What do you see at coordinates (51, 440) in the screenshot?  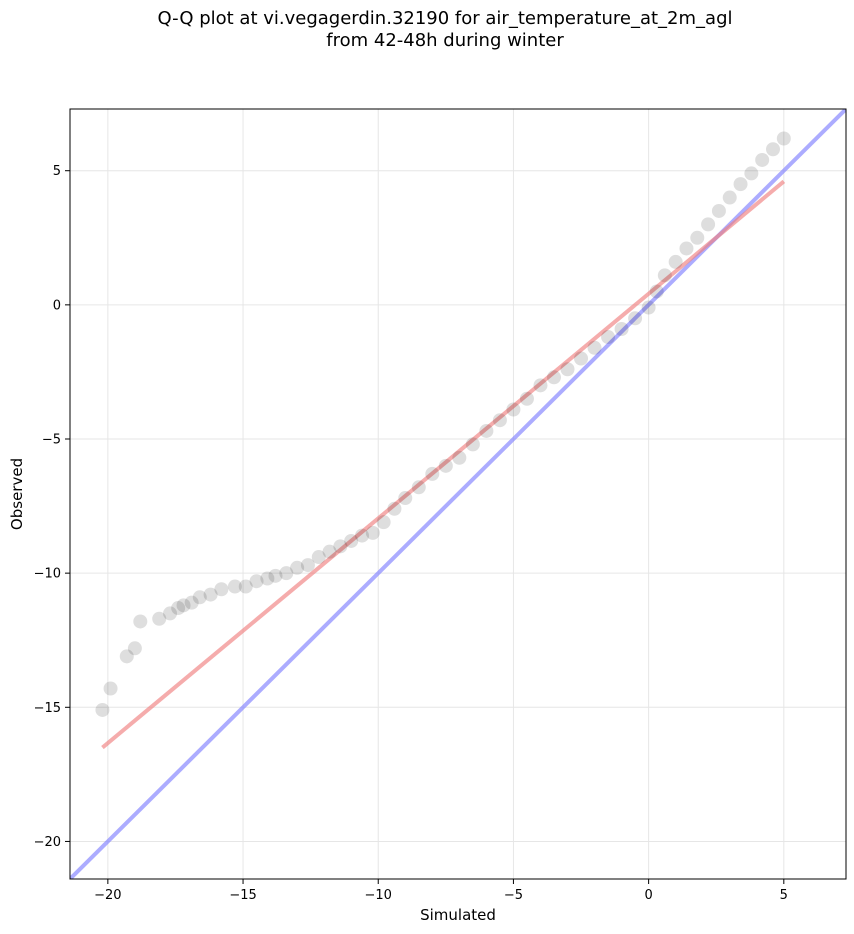 I see `y-tick-label: −5` at bounding box center [51, 440].